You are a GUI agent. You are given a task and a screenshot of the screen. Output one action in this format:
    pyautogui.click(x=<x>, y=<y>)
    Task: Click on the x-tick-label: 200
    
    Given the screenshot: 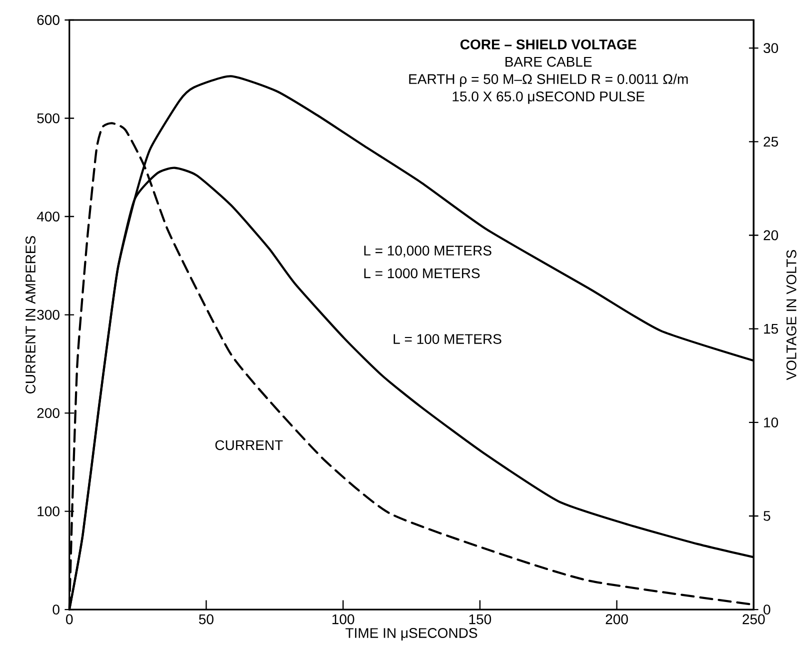 What is the action you would take?
    pyautogui.click(x=617, y=619)
    